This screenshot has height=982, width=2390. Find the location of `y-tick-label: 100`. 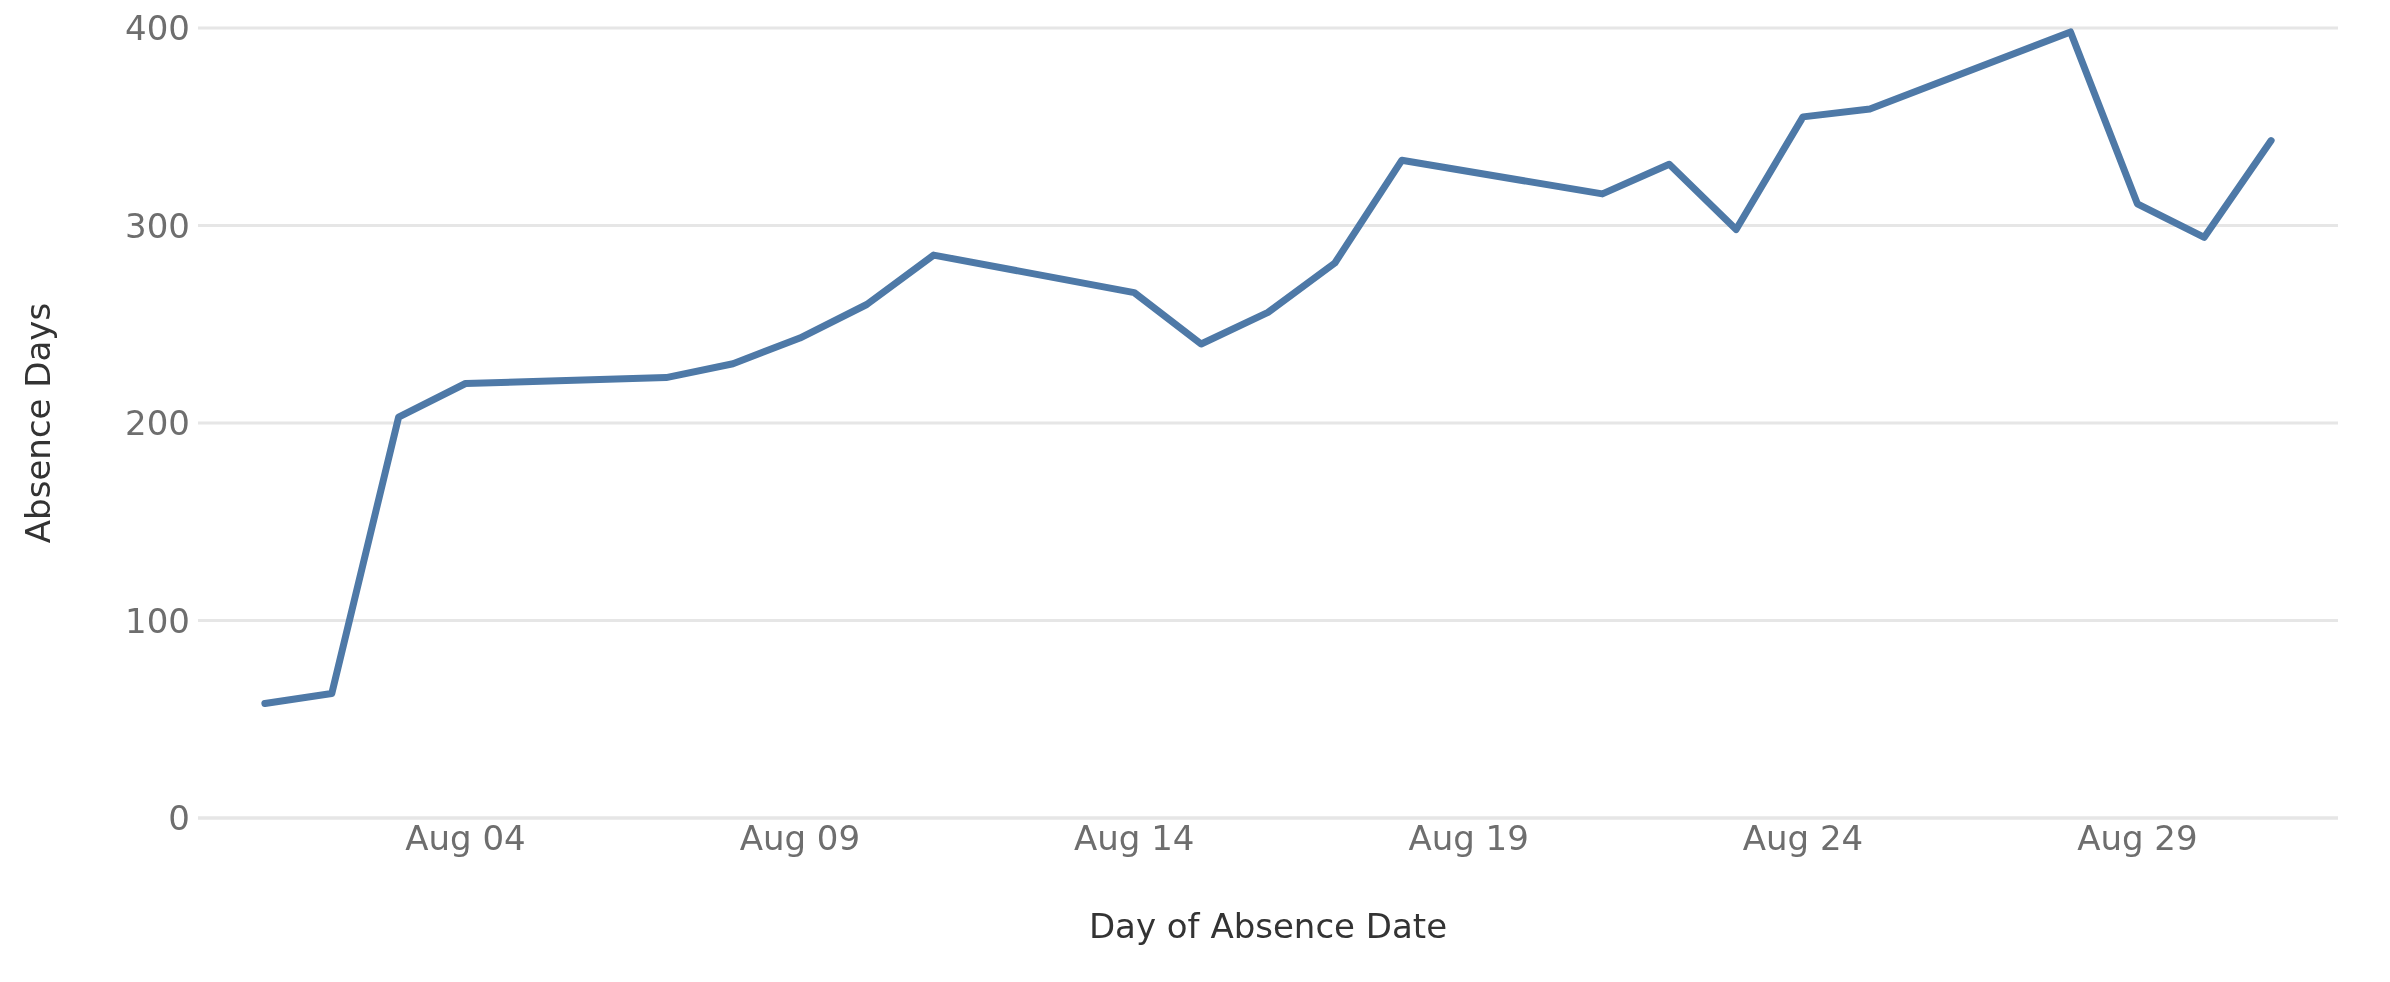

y-tick-label: 100 is located at coordinates (157, 620).